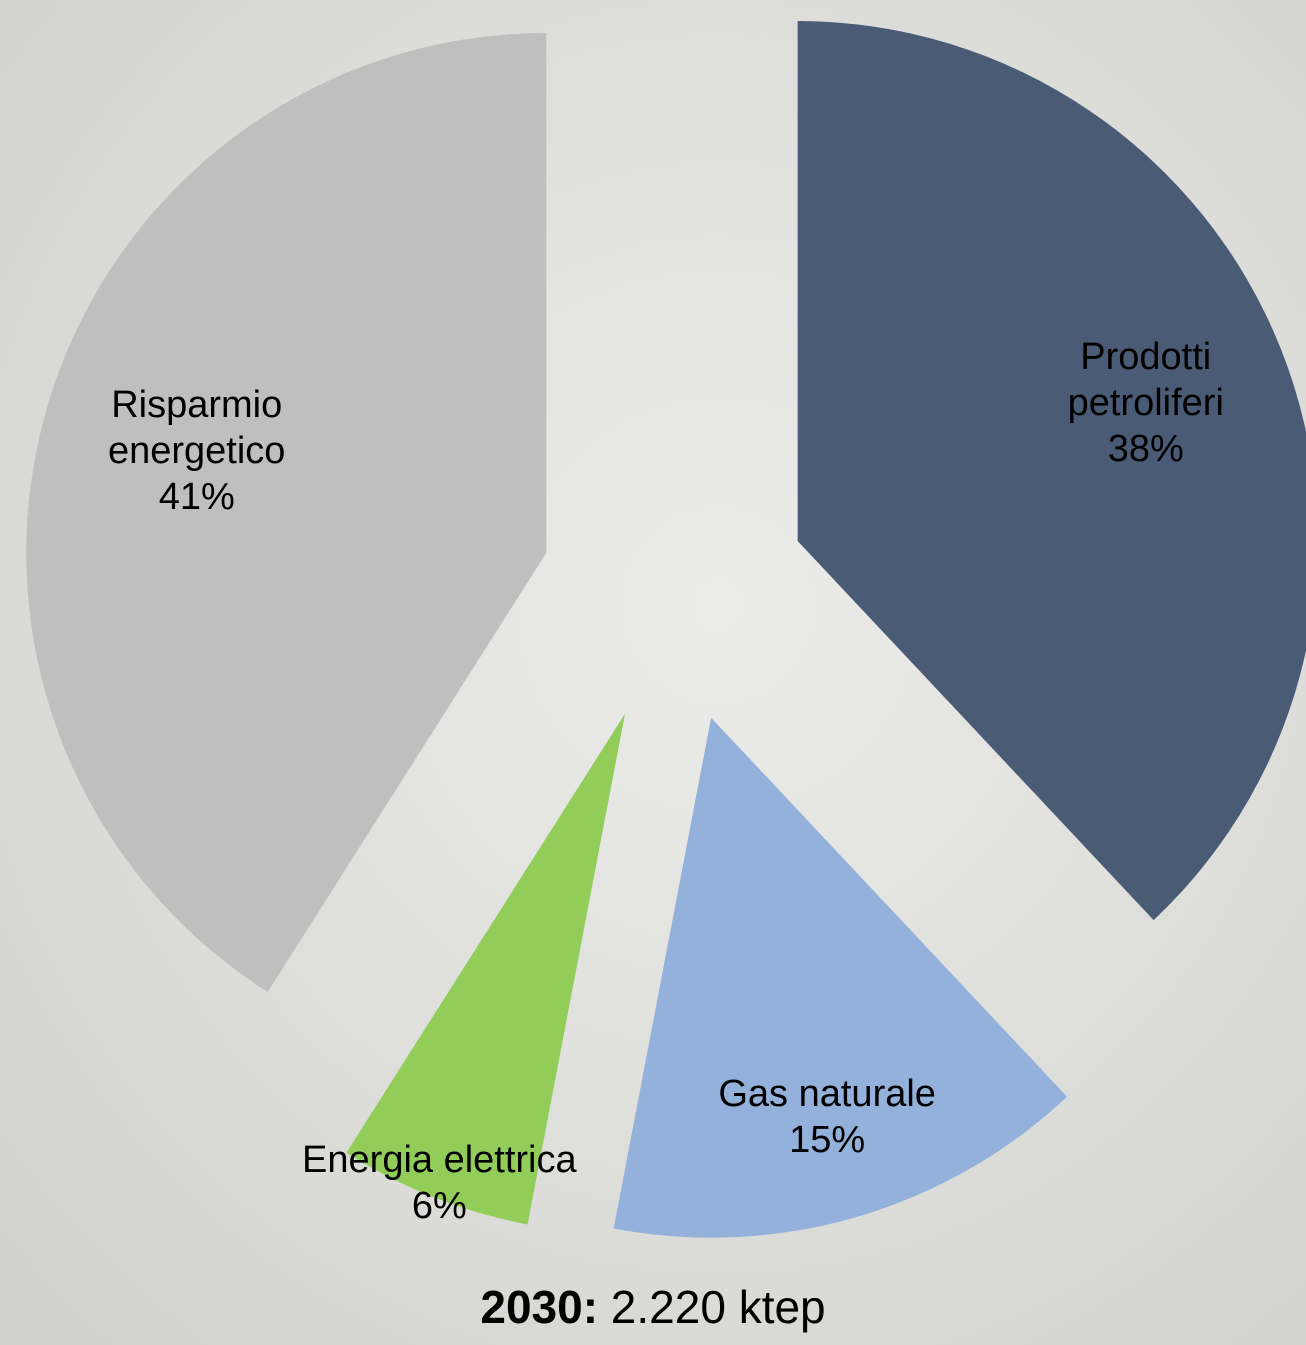  What do you see at coordinates (196, 428) in the screenshot?
I see `slice-category: Risparmio energetico` at bounding box center [196, 428].